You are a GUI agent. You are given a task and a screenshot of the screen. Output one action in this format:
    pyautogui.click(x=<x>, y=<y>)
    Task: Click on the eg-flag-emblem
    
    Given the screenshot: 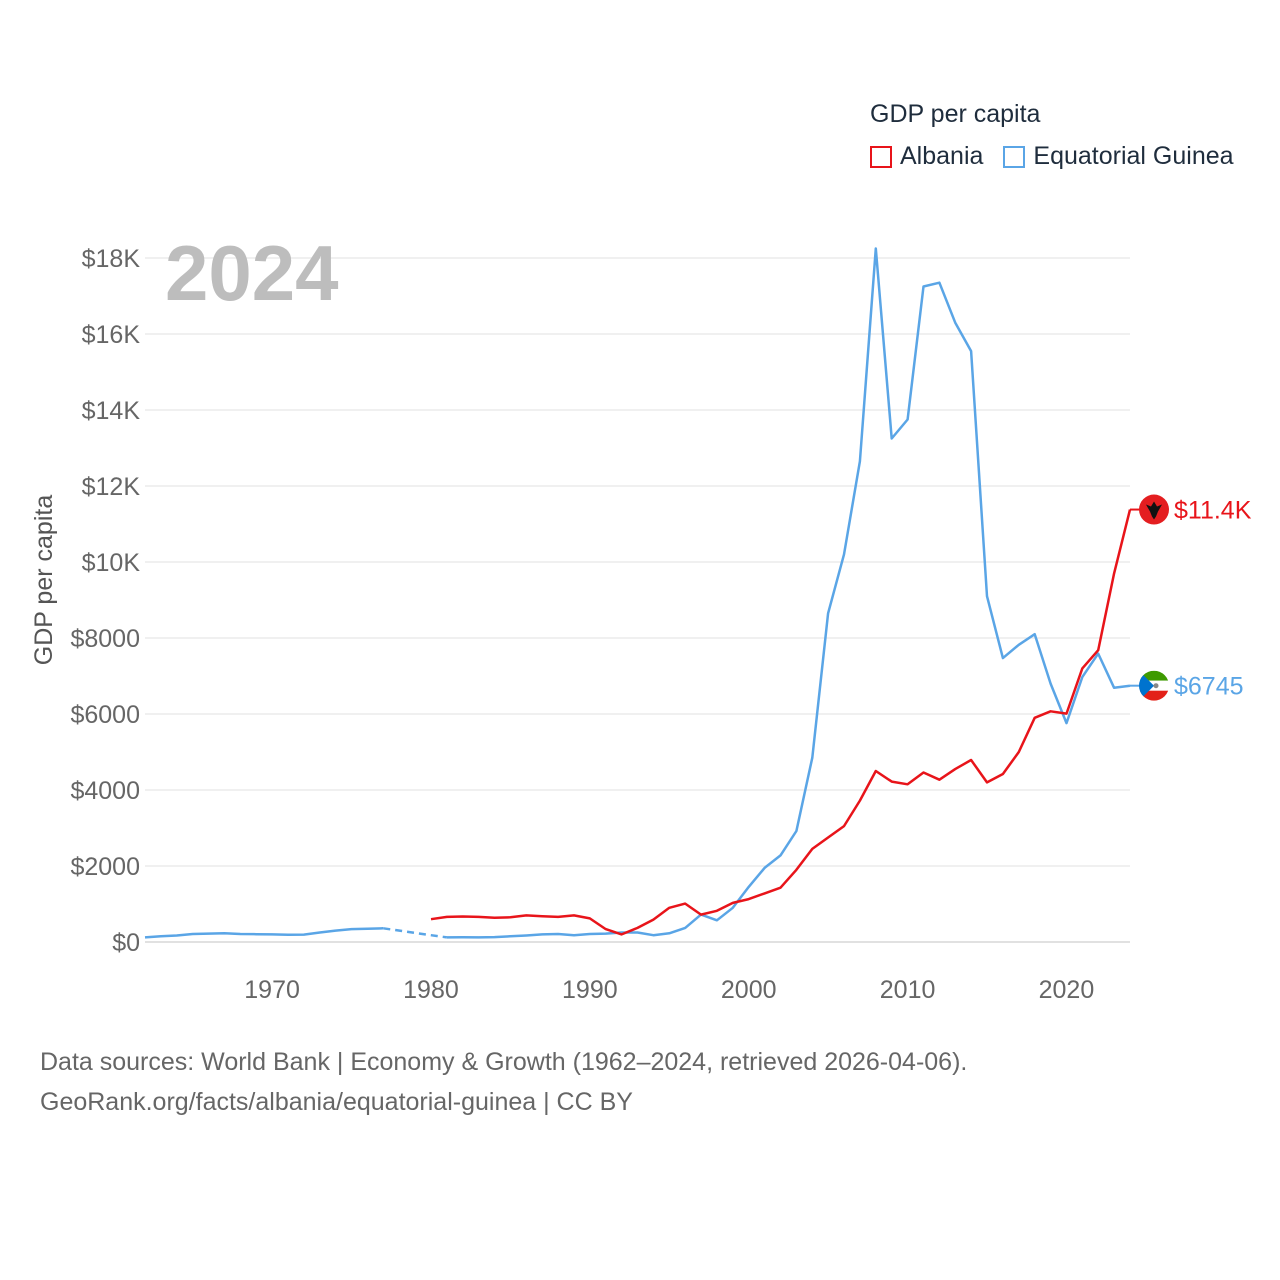 What is the action you would take?
    pyautogui.click(x=1156, y=686)
    